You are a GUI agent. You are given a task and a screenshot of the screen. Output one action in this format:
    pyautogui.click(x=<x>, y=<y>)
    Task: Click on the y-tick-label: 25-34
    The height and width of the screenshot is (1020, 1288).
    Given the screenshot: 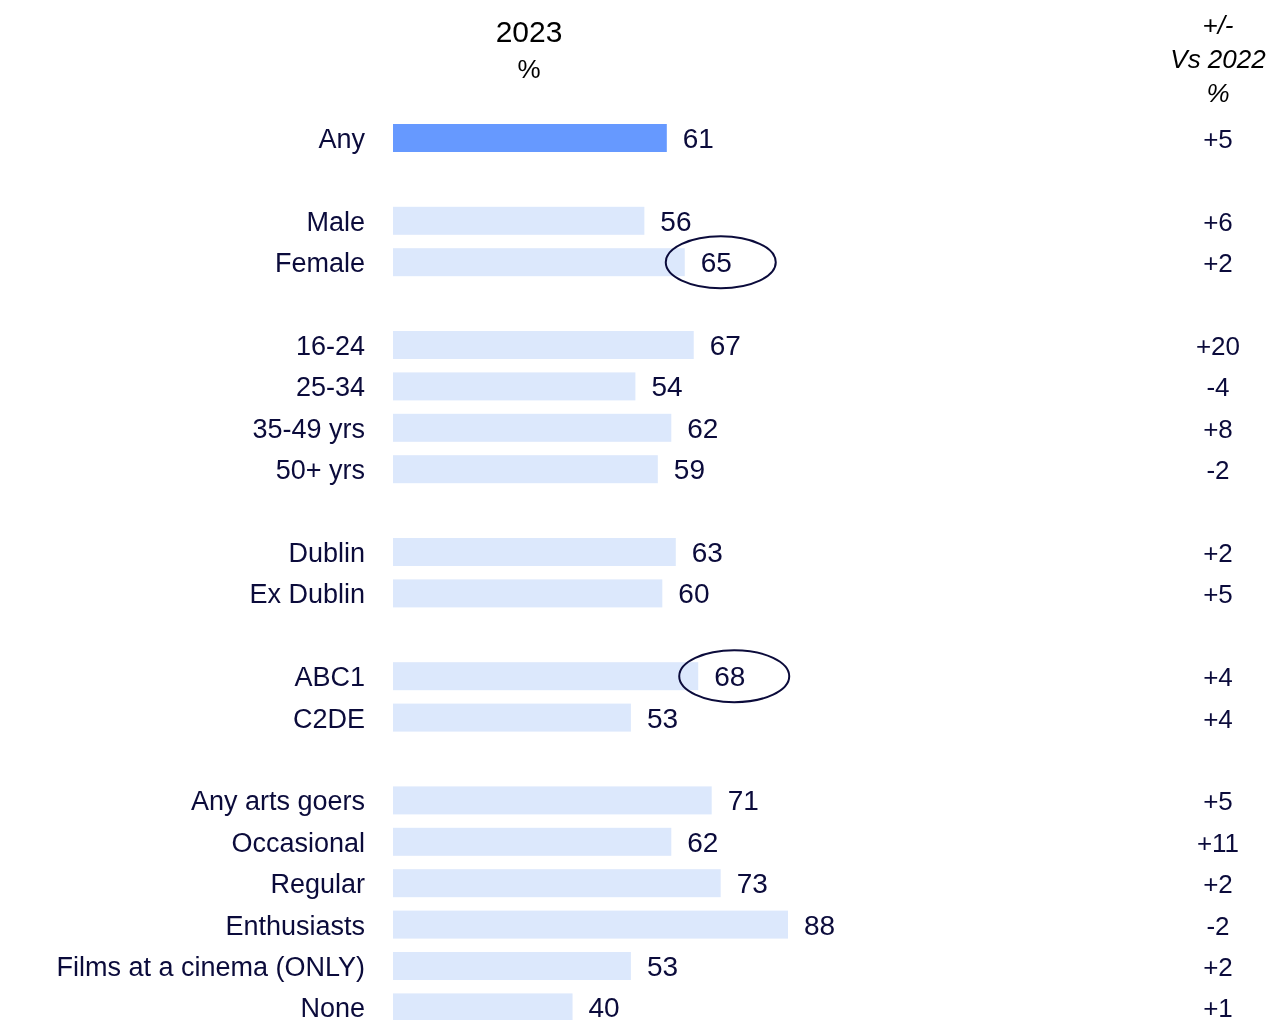 What is the action you would take?
    pyautogui.click(x=330, y=387)
    